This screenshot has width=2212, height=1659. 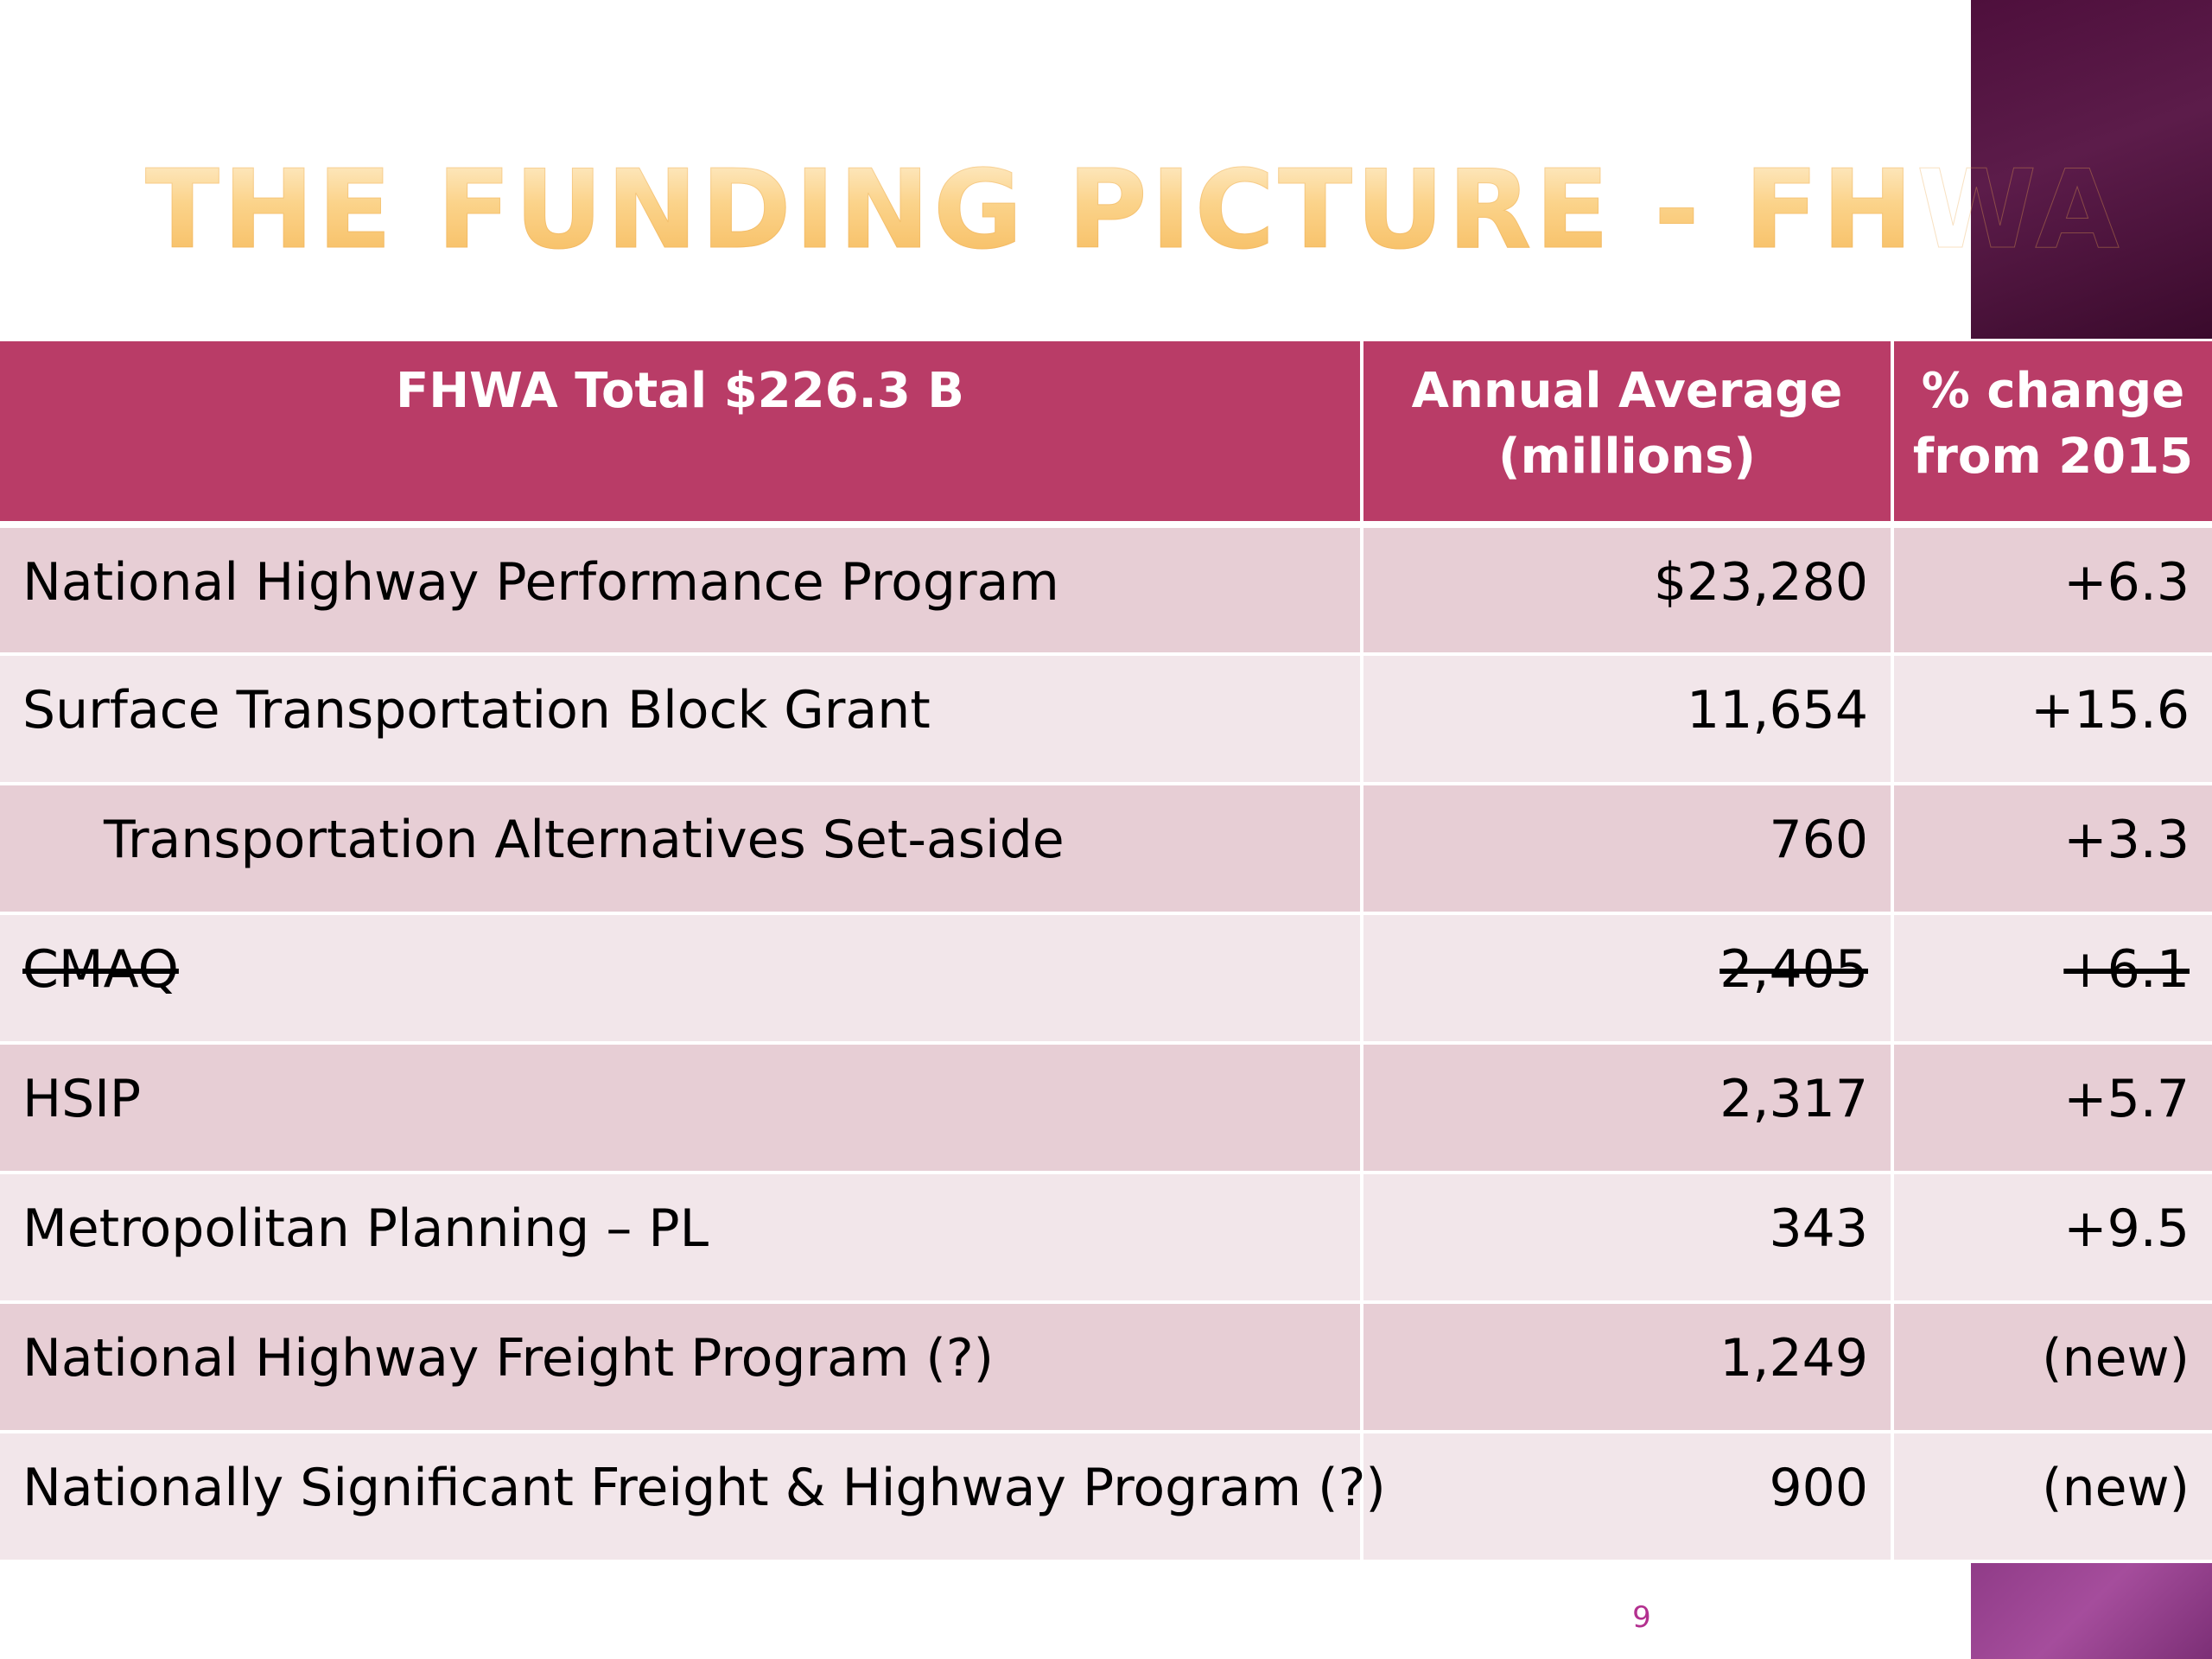 I want to click on pct-change-value: +3.3, so click(x=2052, y=849).